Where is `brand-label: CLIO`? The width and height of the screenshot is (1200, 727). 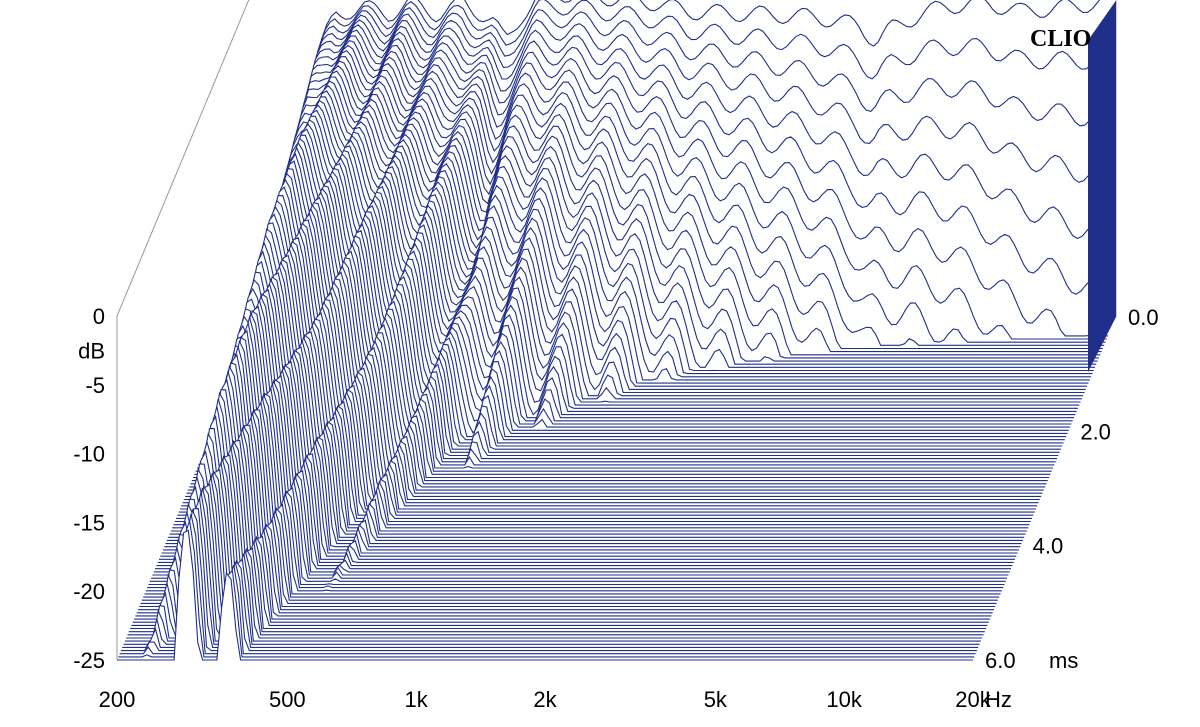
brand-label: CLIO is located at coordinates (1060, 39).